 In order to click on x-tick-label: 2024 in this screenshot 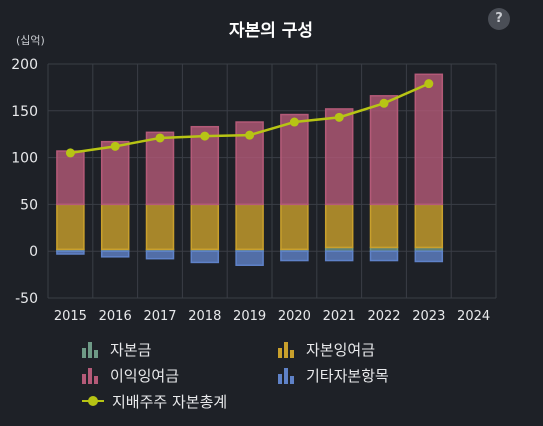, I will do `click(473, 316)`.